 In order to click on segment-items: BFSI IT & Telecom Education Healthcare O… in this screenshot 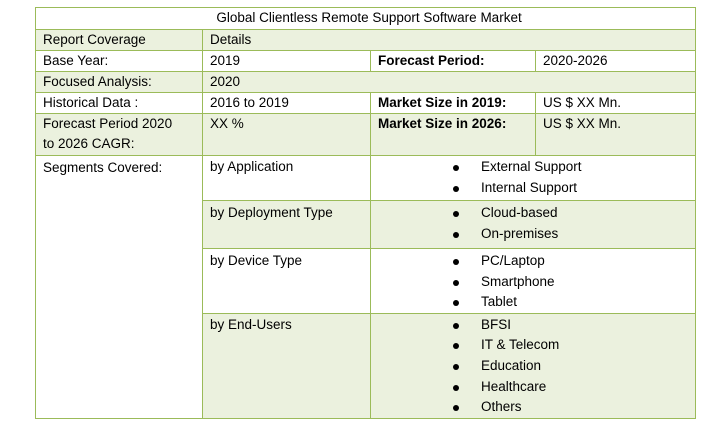, I will do `click(533, 365)`.